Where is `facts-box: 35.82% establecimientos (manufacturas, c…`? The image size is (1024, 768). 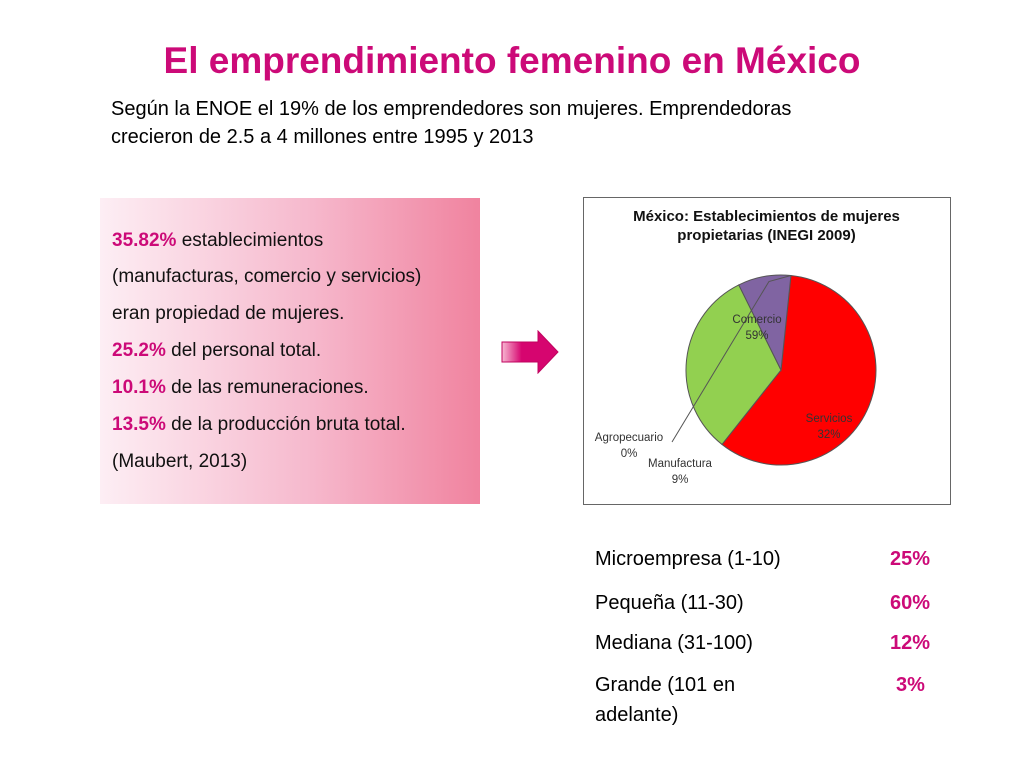
facts-box: 35.82% establecimientos (manufacturas, c… is located at coordinates (290, 351).